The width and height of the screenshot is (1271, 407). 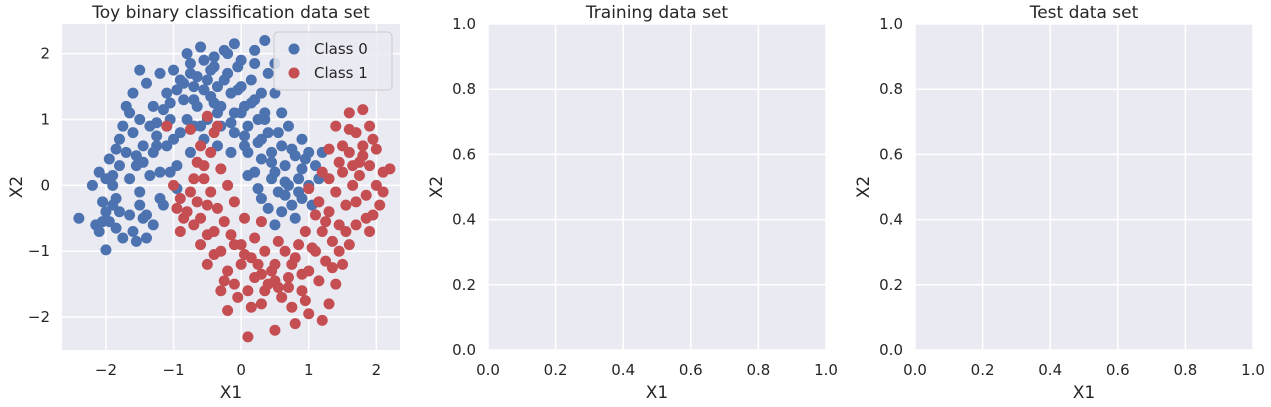 I want to click on x-tick-label: 0.8, so click(x=1185, y=370).